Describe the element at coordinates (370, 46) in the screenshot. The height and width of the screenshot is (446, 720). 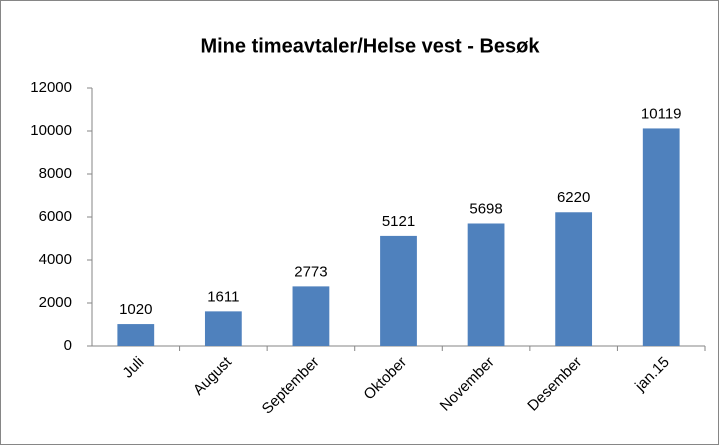
I see `chart-title: Mine timeavtaler/Helse vest - Besøk` at that location.